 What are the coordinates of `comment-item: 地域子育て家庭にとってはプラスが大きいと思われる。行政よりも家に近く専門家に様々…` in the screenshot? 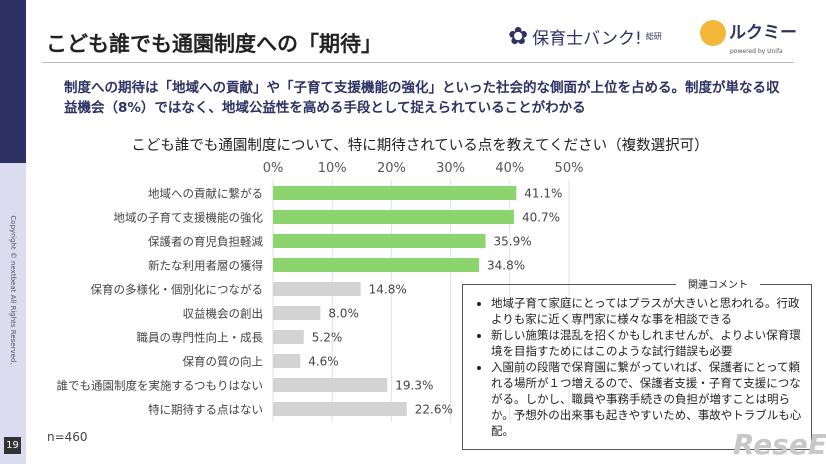 It's located at (647, 311).